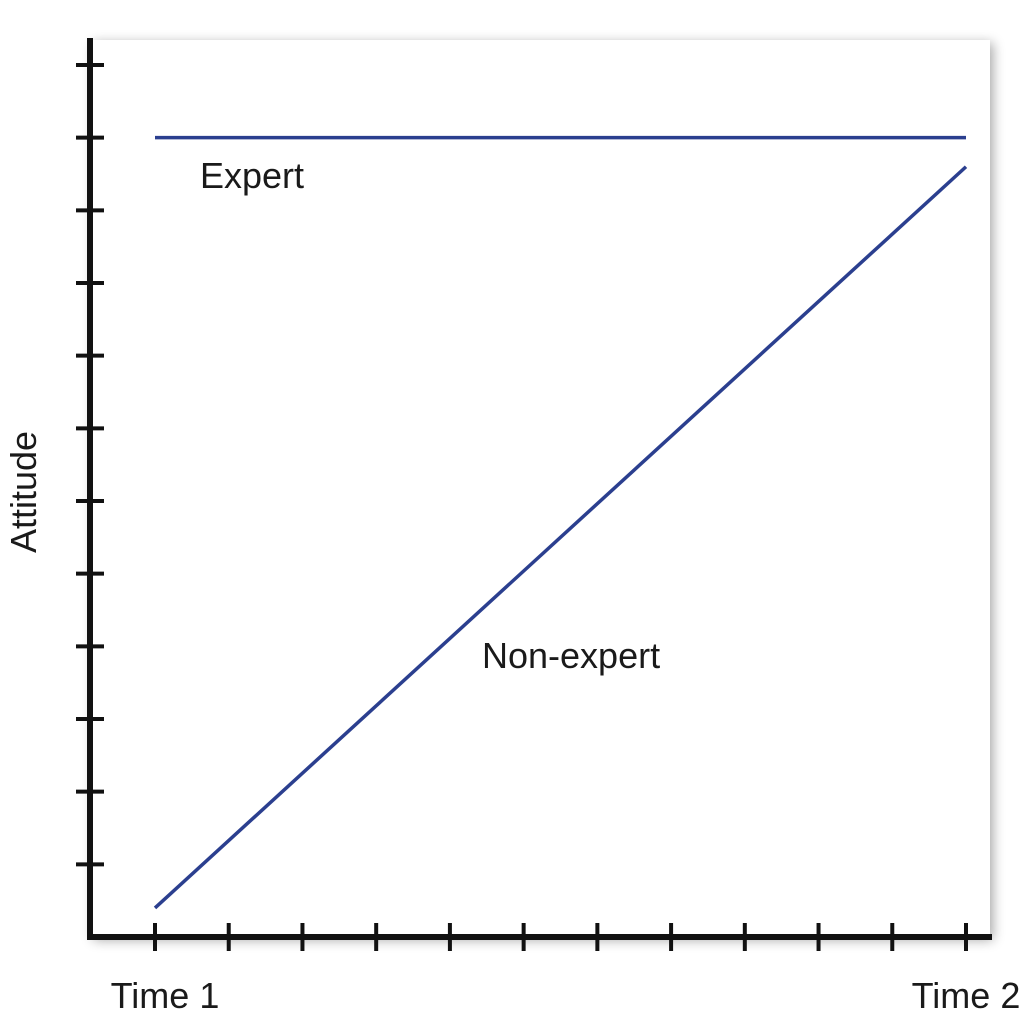 This screenshot has width=1030, height=1018. I want to click on series-label-expert: Expert, so click(252, 175).